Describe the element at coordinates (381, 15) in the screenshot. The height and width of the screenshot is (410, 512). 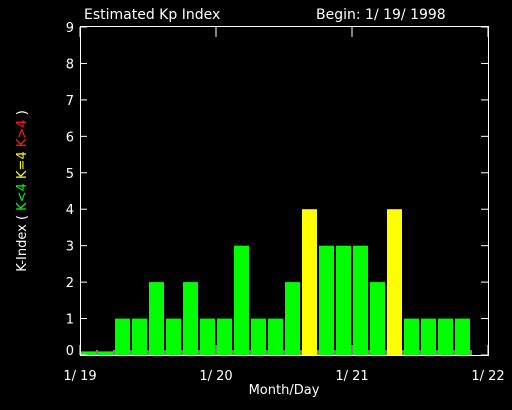
I see `begin-date-label: Begin: 1/ 19/ 1998` at that location.